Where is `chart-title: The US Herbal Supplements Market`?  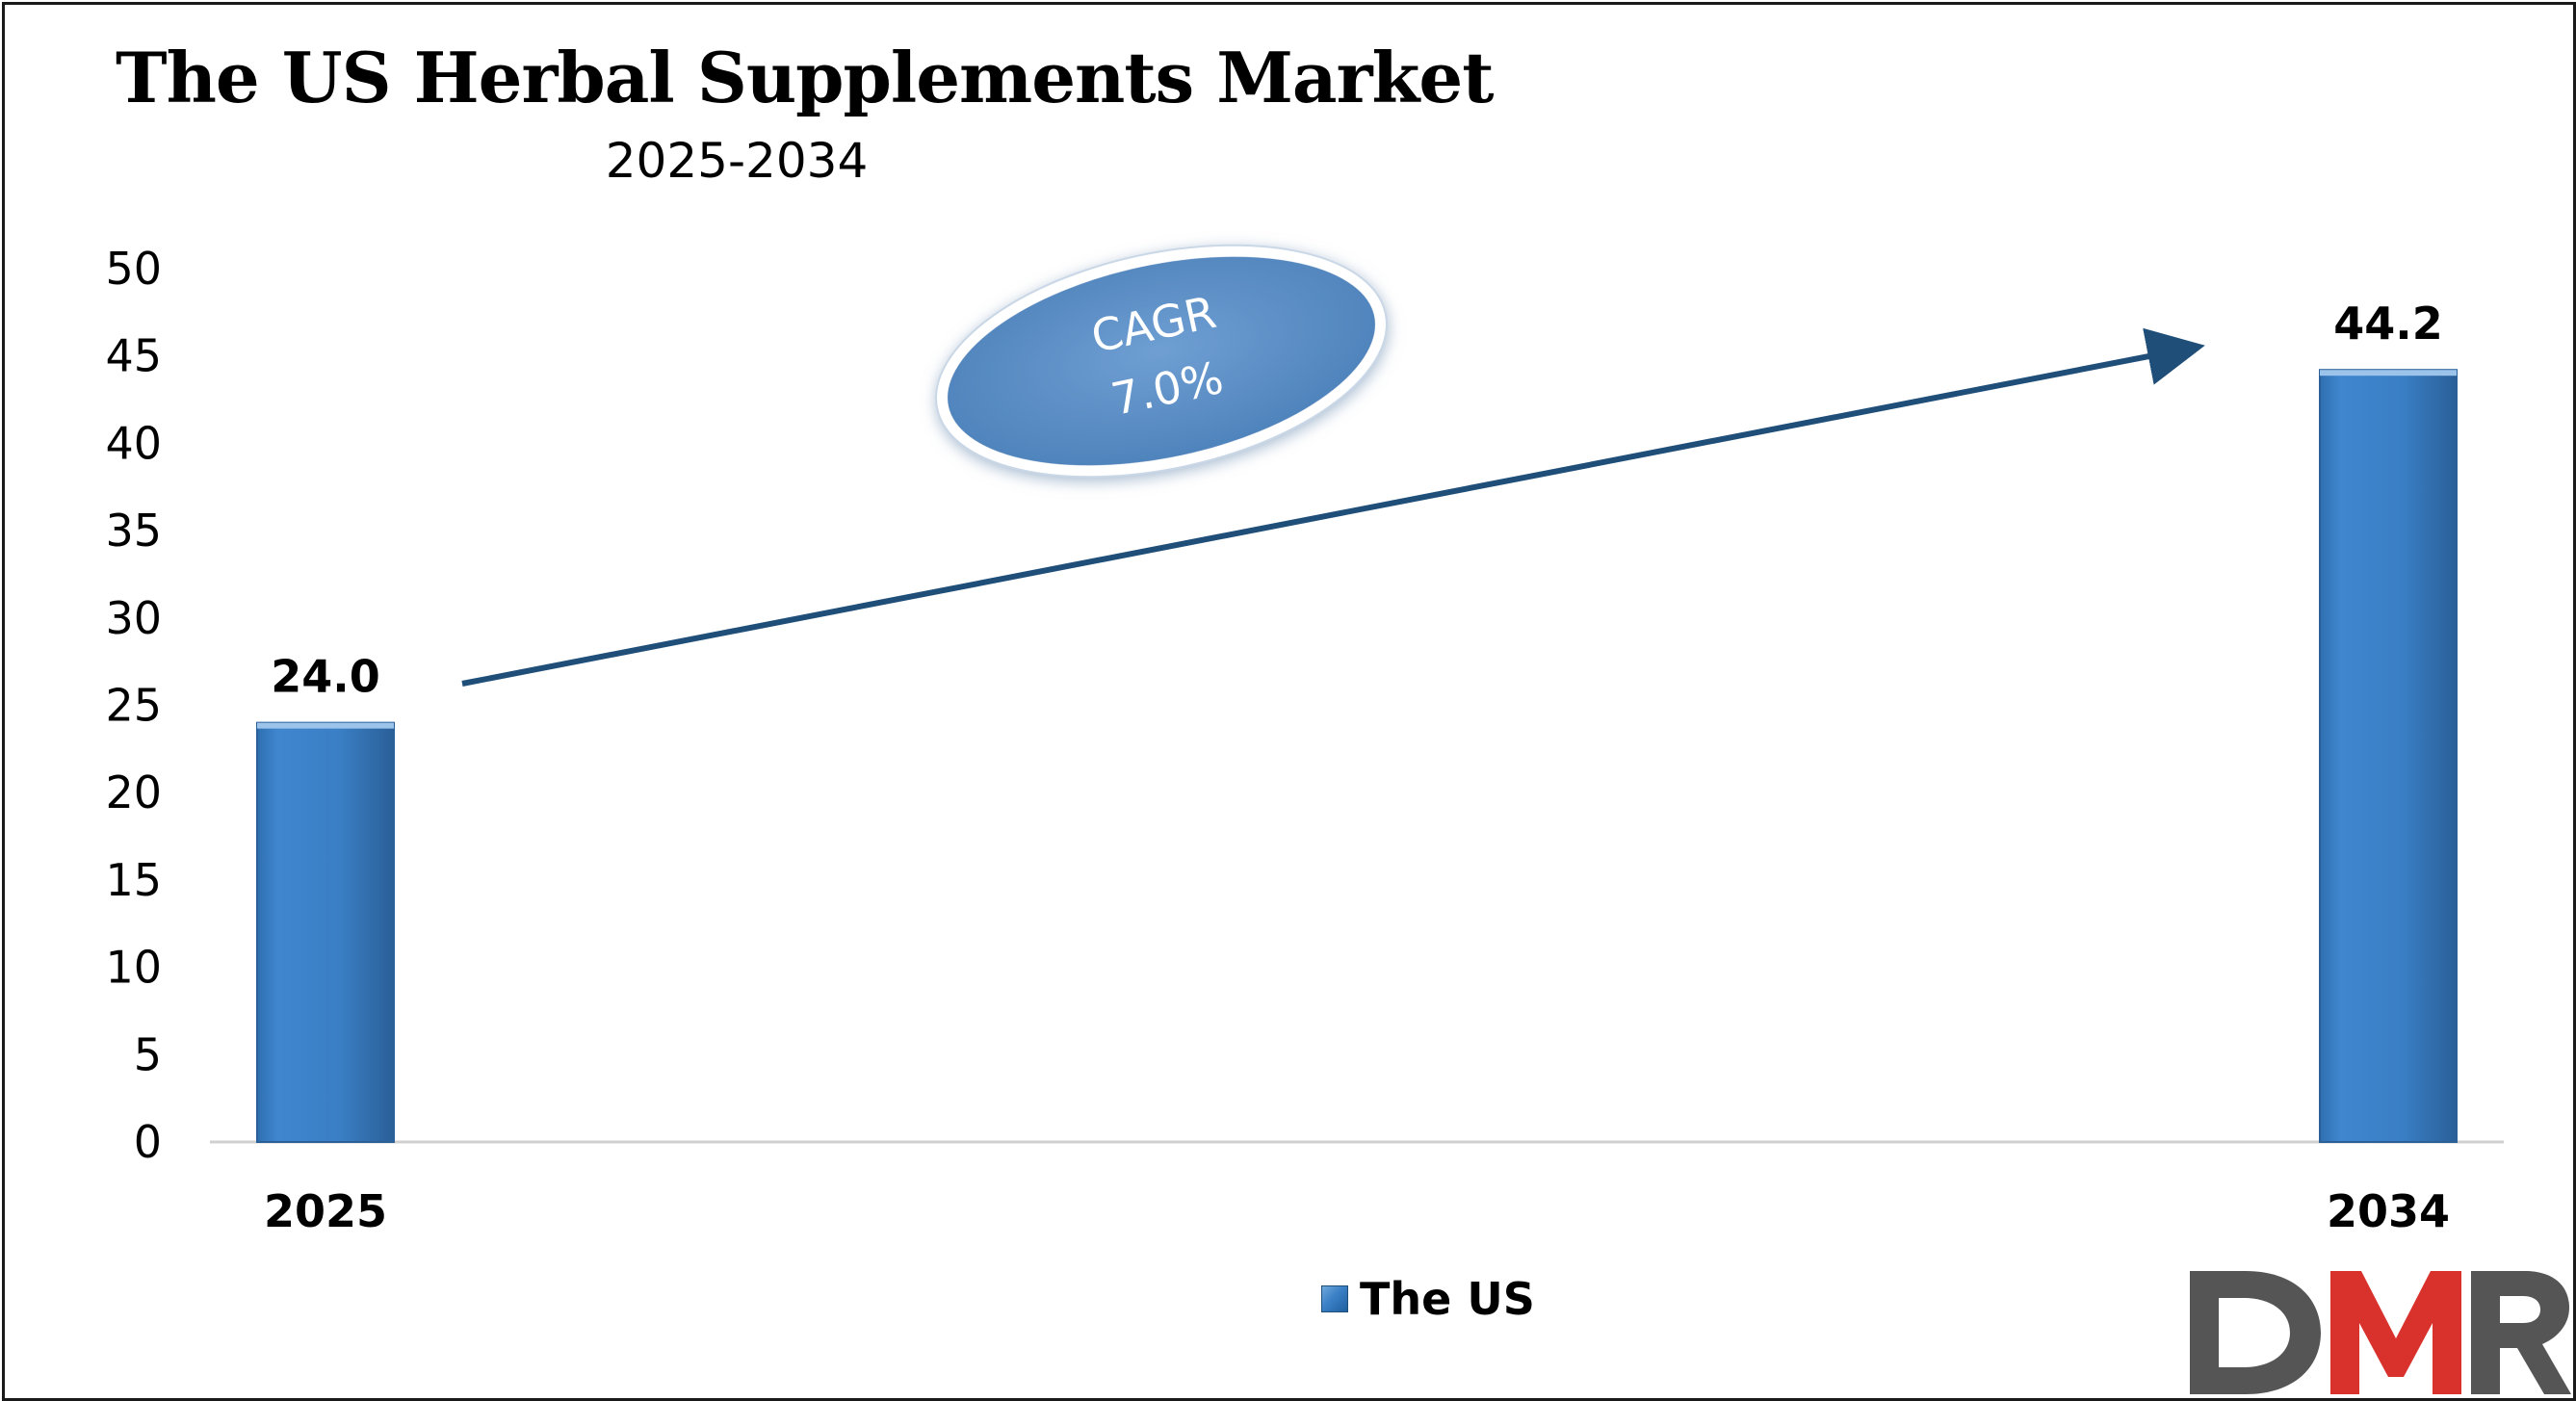
chart-title: The US Herbal Supplements Market is located at coordinates (805, 77).